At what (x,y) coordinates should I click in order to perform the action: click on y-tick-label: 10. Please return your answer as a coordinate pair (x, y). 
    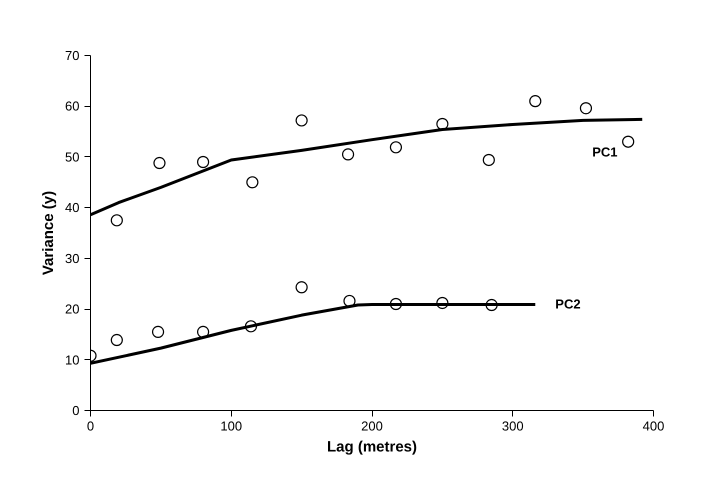
    Looking at the image, I should click on (72, 360).